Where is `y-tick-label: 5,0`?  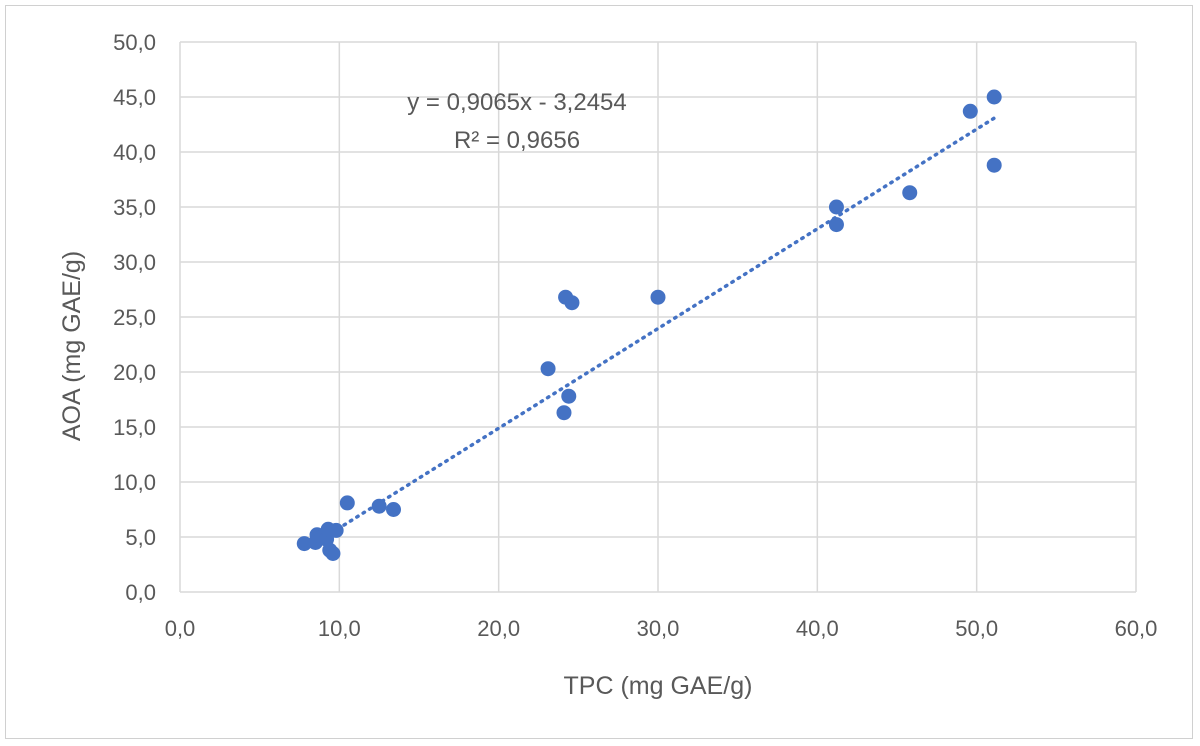 y-tick-label: 5,0 is located at coordinates (140, 537).